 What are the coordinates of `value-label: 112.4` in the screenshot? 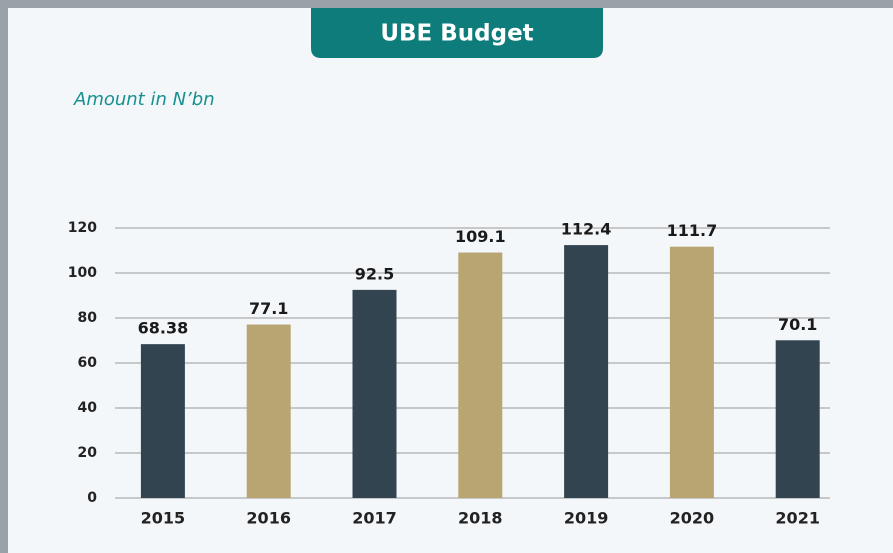 It's located at (586, 229).